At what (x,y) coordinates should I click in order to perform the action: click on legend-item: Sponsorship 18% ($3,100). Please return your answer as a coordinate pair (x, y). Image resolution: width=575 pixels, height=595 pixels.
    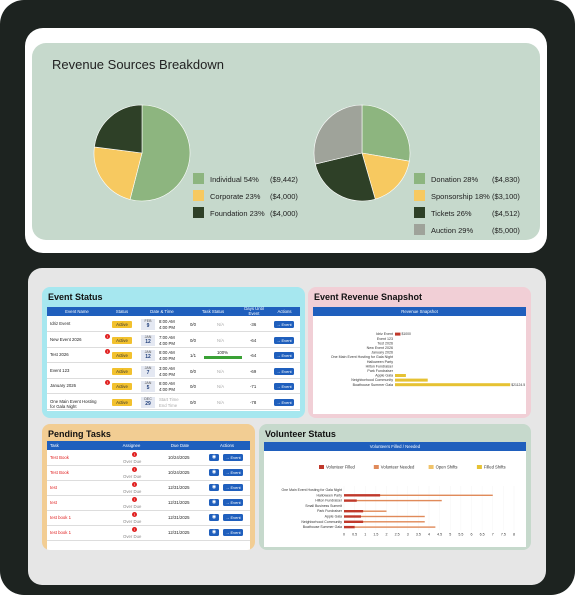
    Looking at the image, I should click on (474, 198).